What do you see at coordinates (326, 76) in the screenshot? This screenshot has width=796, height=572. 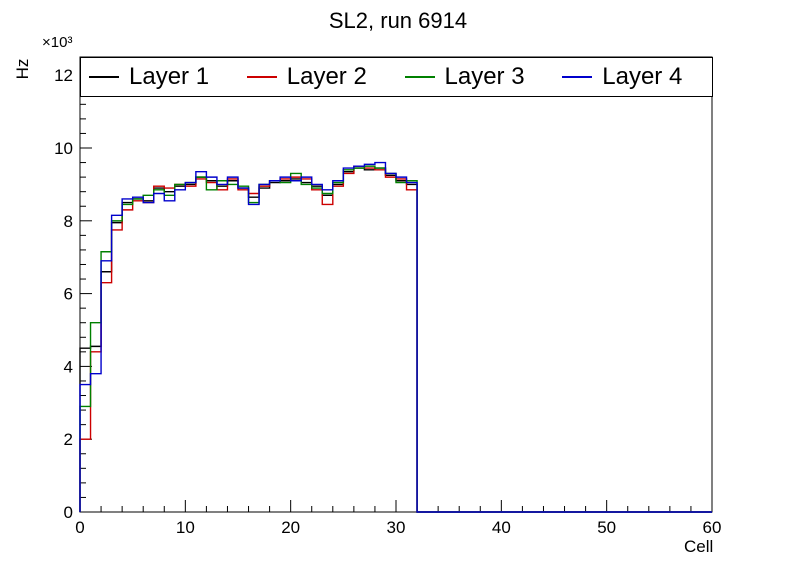 I see `legend-label-layer-2: Layer 2` at bounding box center [326, 76].